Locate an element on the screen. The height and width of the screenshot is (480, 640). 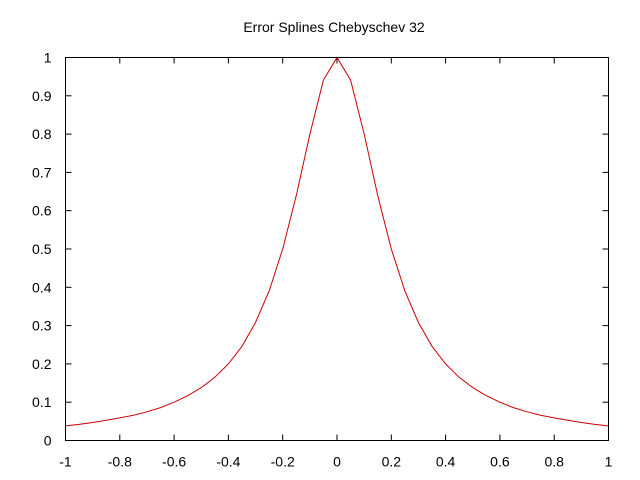
y-tick-label: 0.5 is located at coordinates (42, 249).